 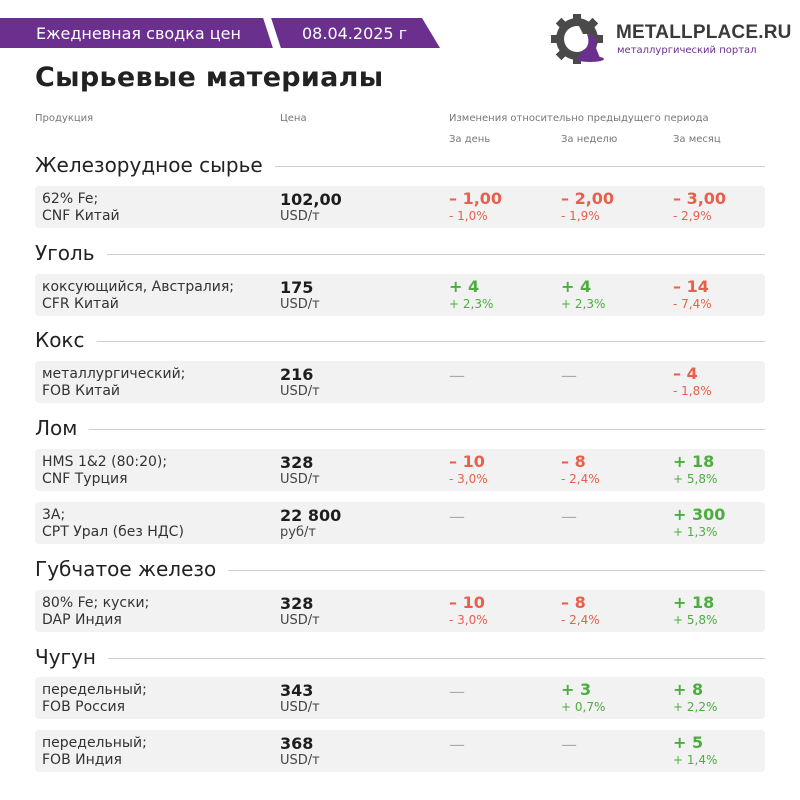 I want to click on product-line-1: 3А;, so click(x=54, y=515).